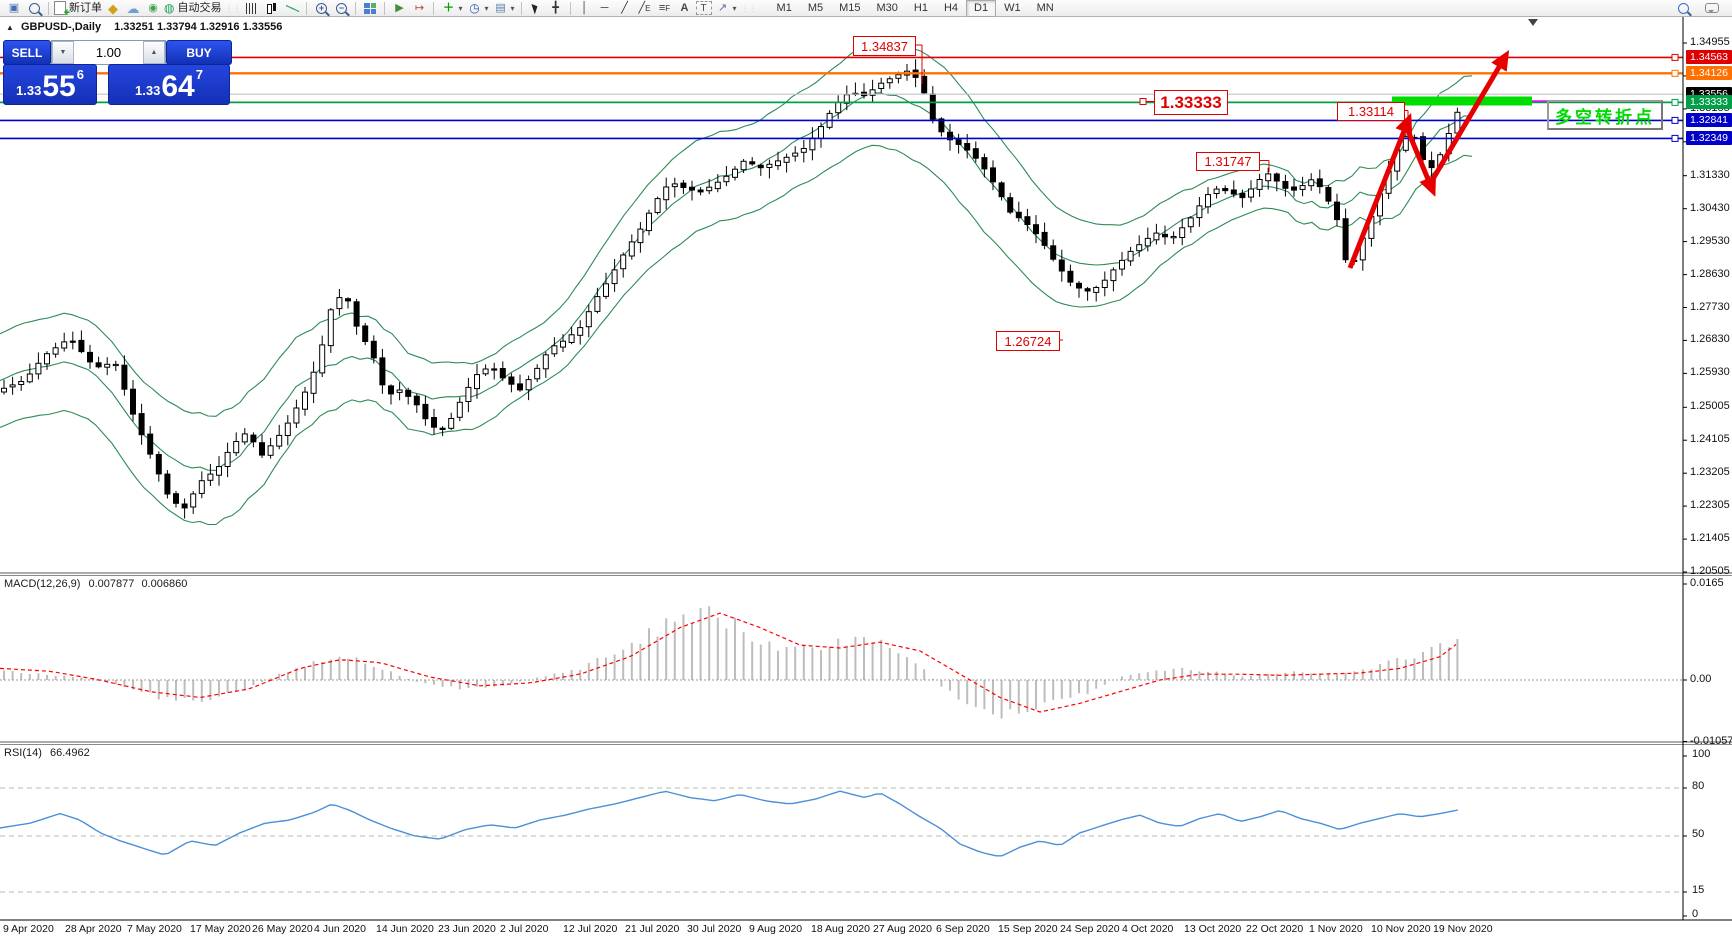 The height and width of the screenshot is (942, 1732). I want to click on turning-point-box: 多空转折点, so click(1605, 115).